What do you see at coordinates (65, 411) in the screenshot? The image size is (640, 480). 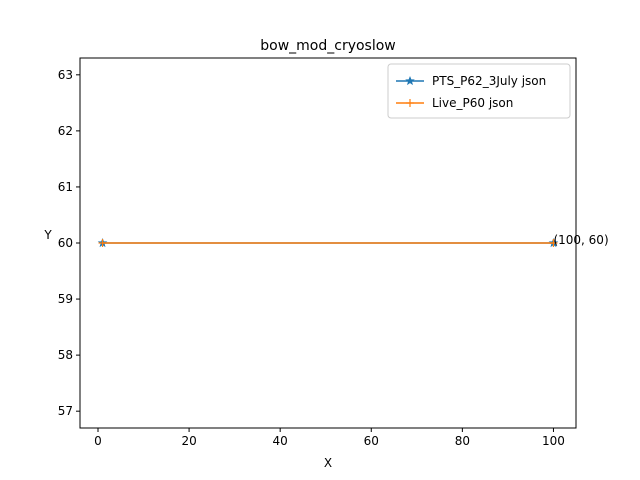 I see `y-tick-label: 57` at bounding box center [65, 411].